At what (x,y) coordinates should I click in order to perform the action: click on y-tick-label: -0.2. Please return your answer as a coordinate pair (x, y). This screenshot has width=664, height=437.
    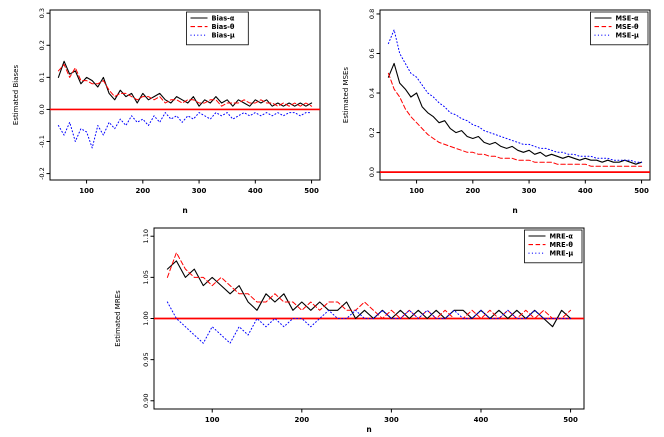
    Looking at the image, I should click on (42, 173).